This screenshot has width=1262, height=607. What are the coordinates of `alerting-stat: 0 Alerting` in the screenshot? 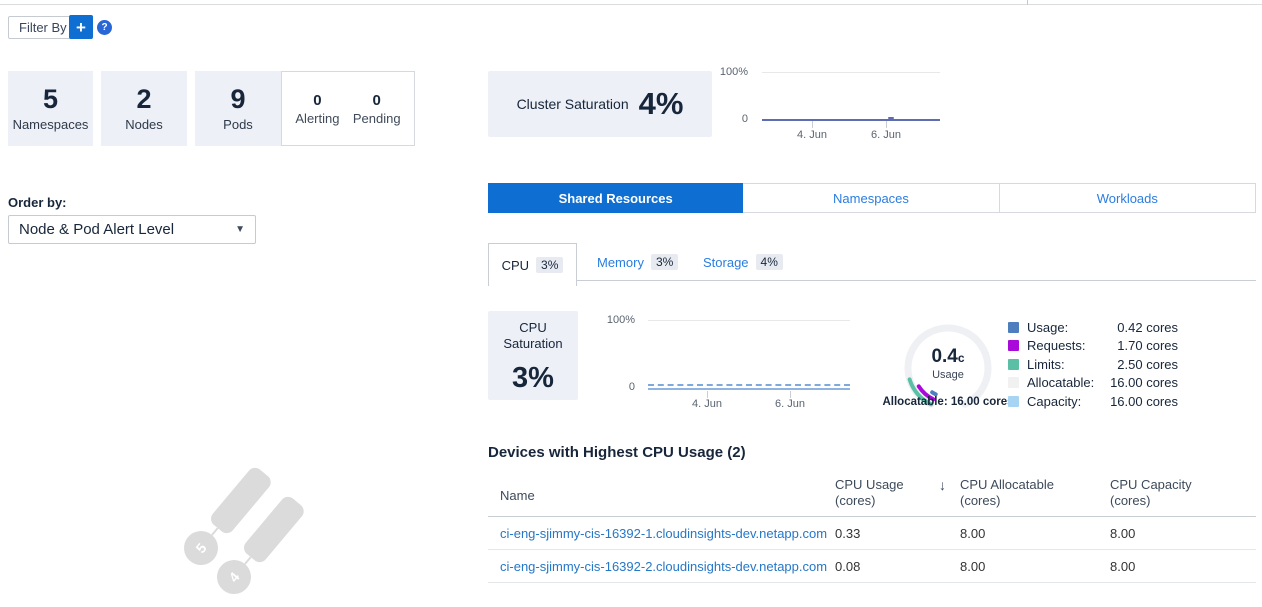 It's located at (317, 109).